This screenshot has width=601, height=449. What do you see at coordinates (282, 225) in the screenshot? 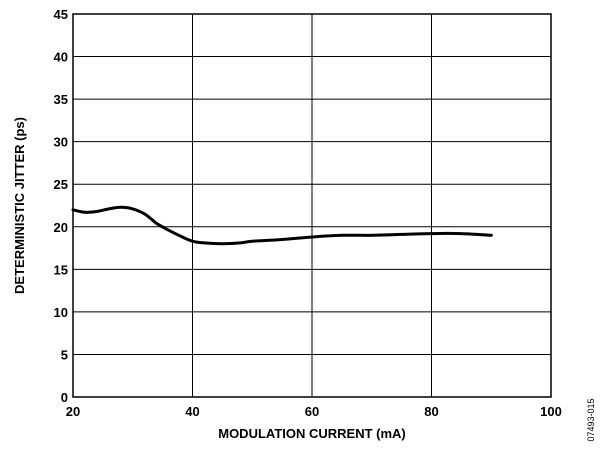
I see `series-line` at bounding box center [282, 225].